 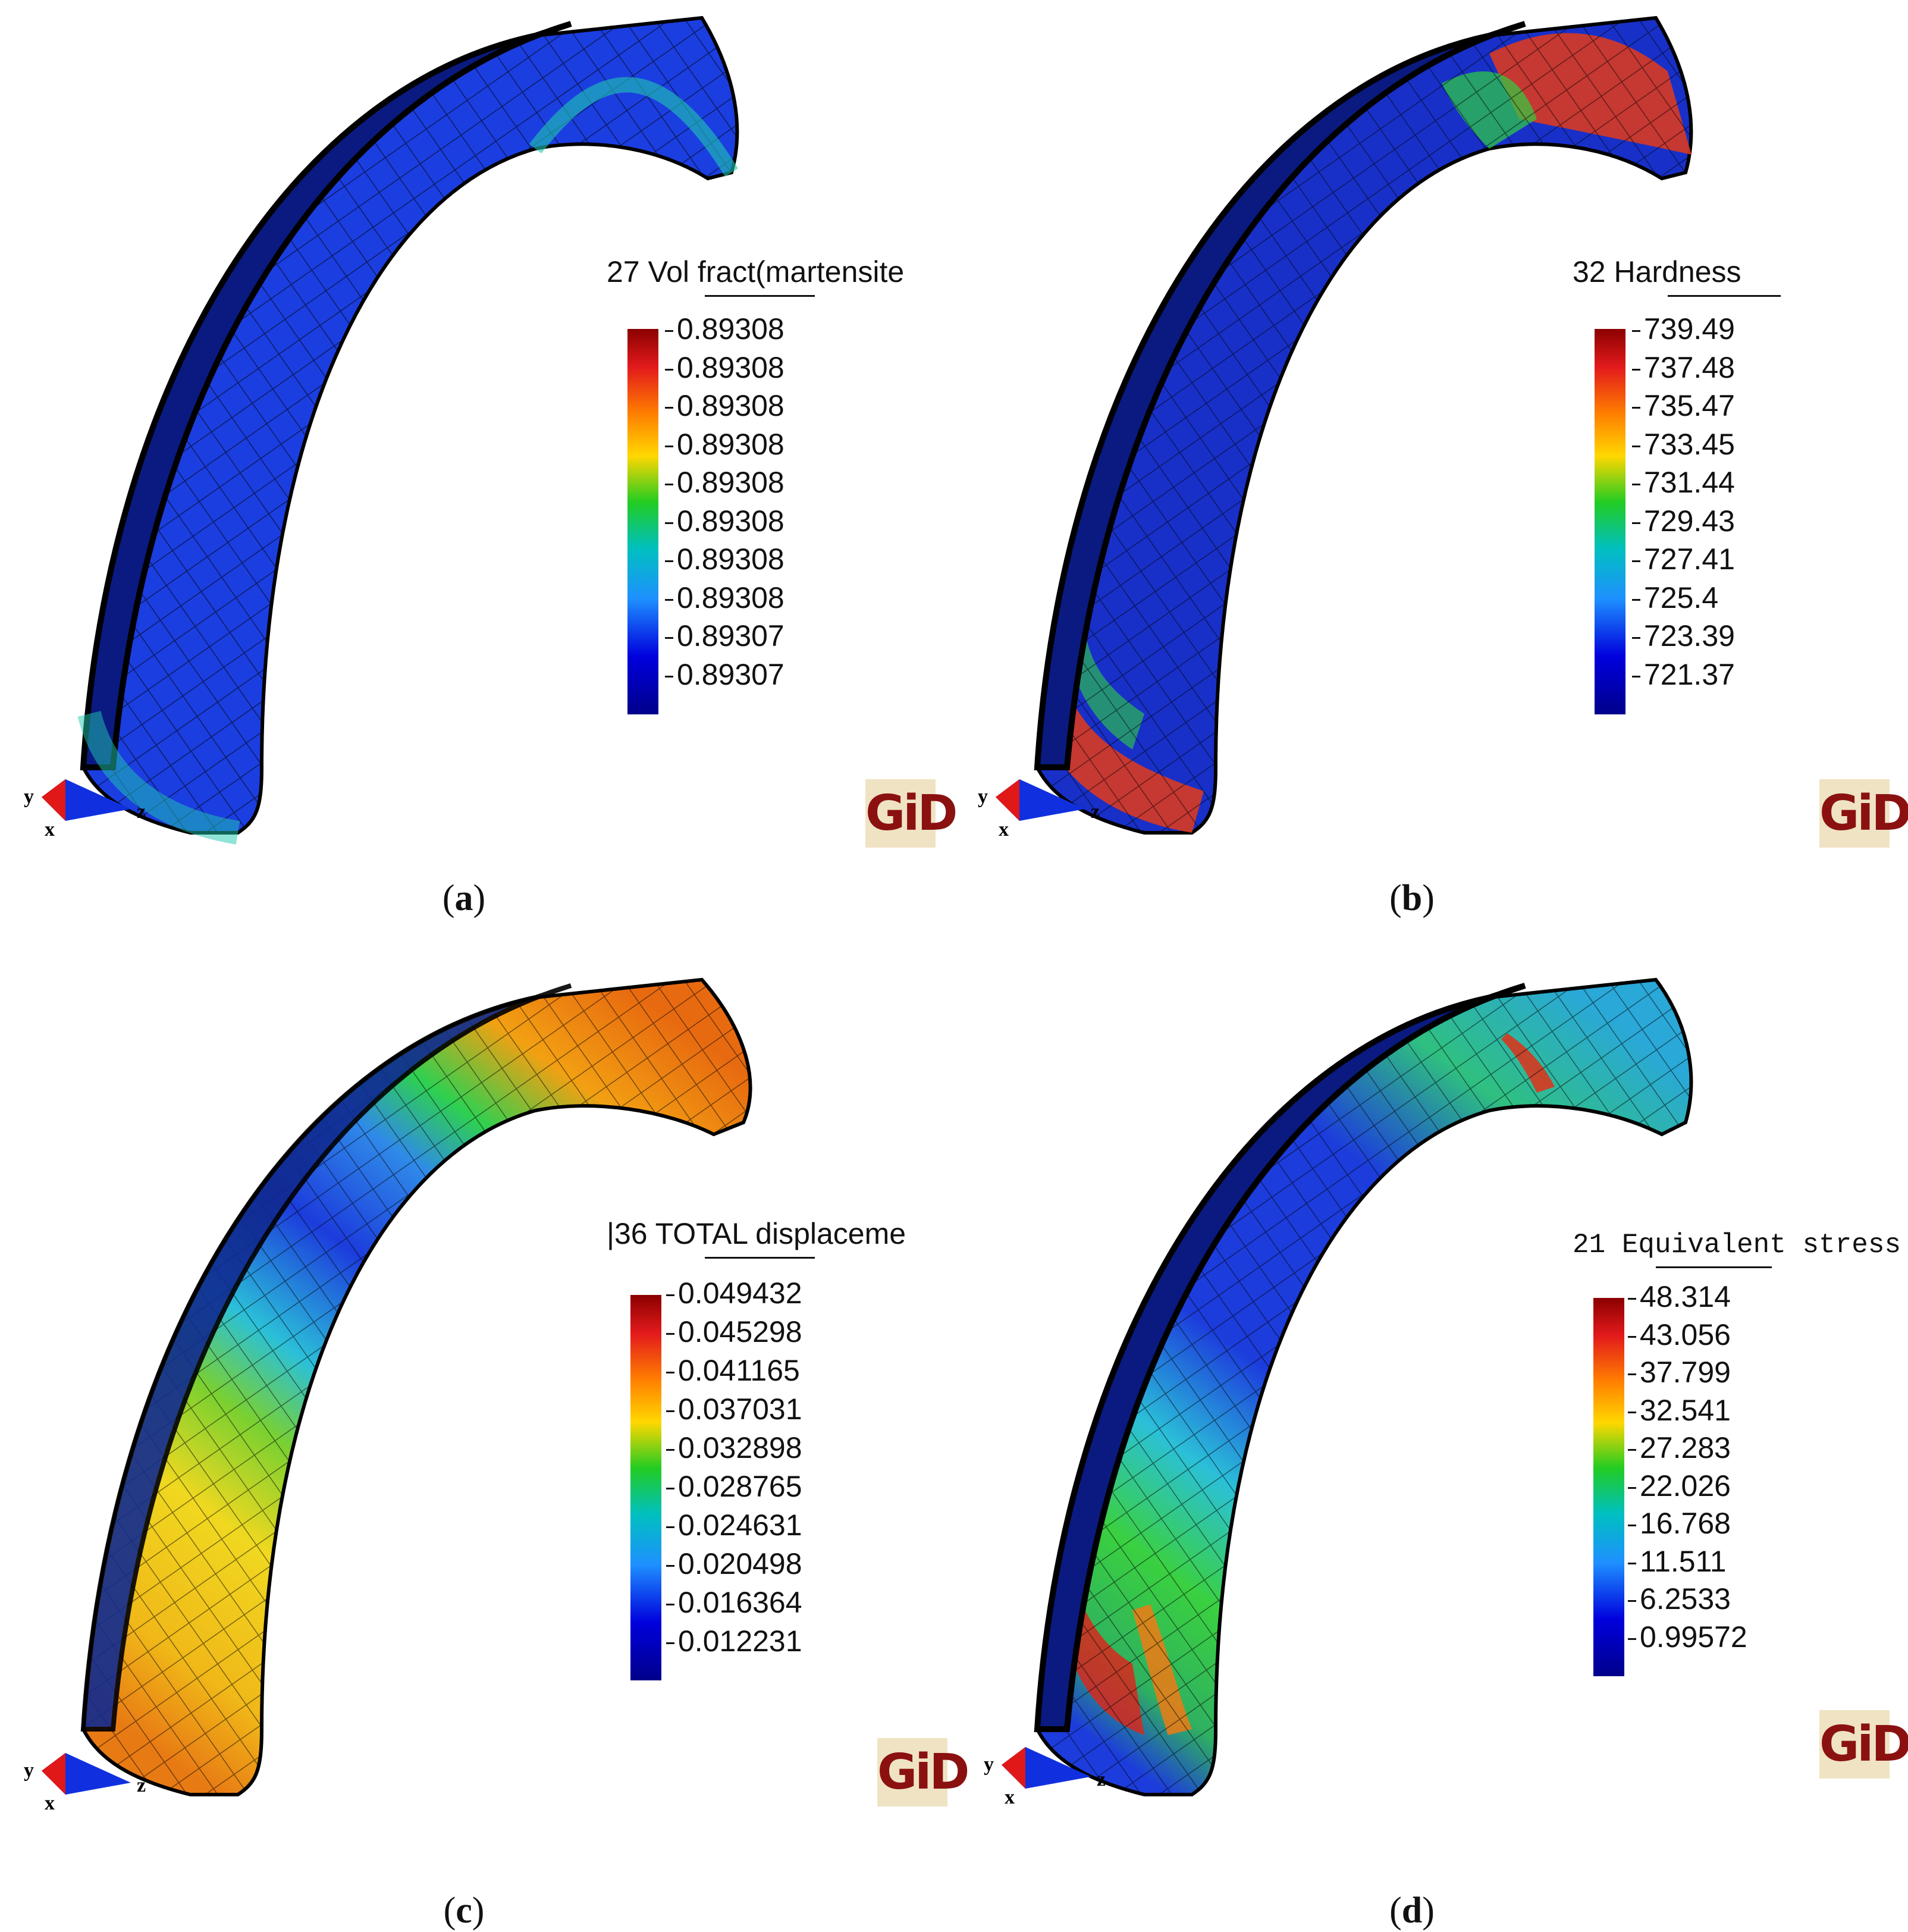 I want to click on panel-caption: (c), so click(x=464, y=1910).